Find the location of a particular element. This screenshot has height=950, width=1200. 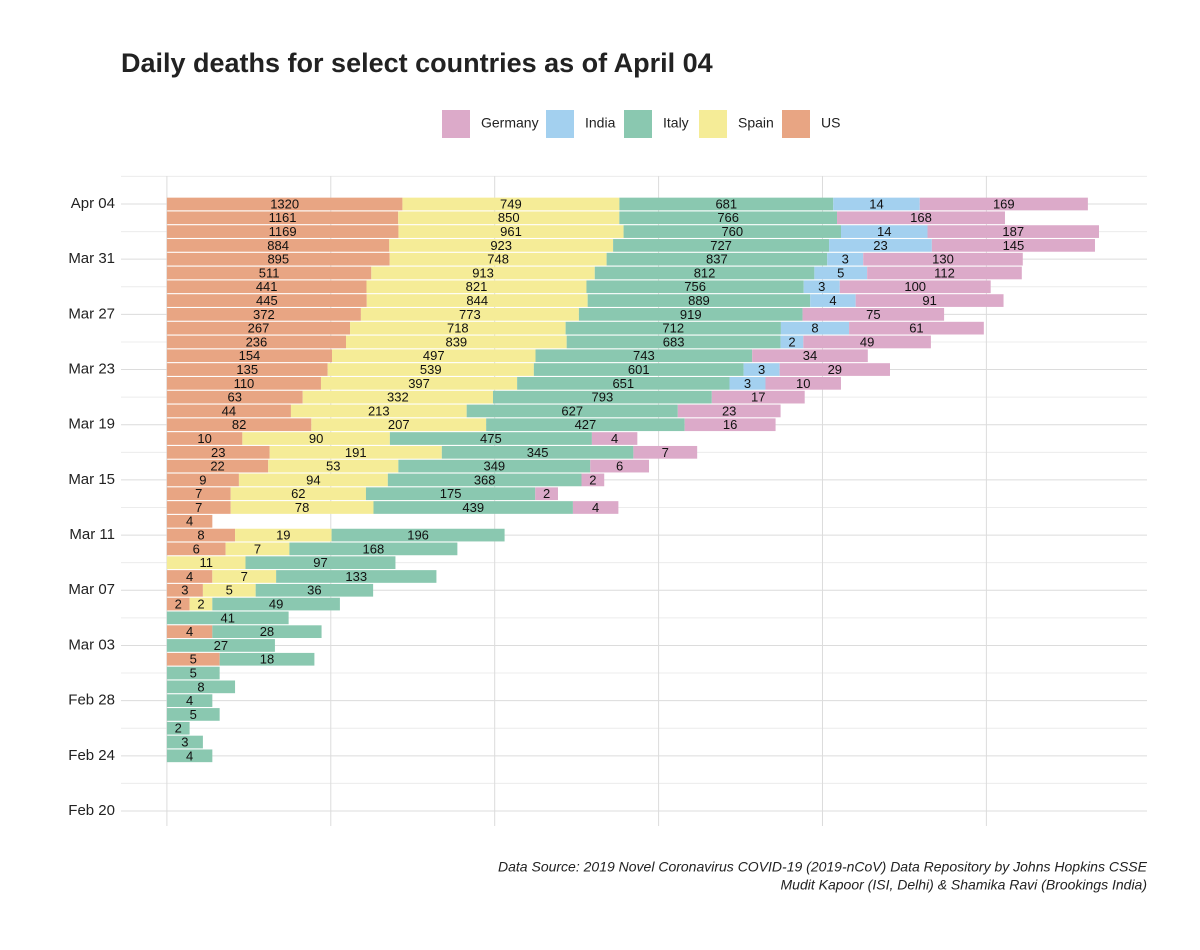

value-label: 18 is located at coordinates (267, 659).